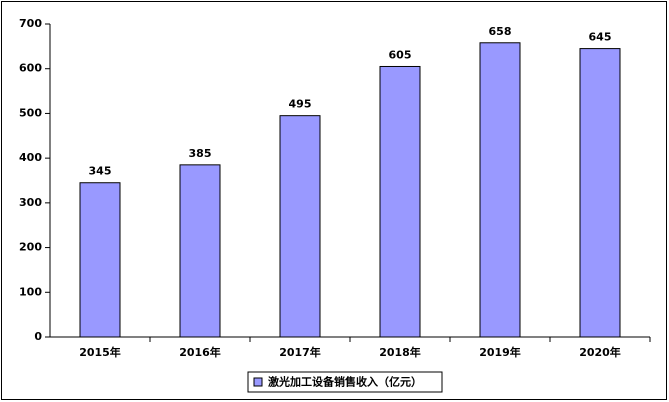 The image size is (669, 402). Describe the element at coordinates (30, 112) in the screenshot. I see `y-tick-label: 500` at that location.